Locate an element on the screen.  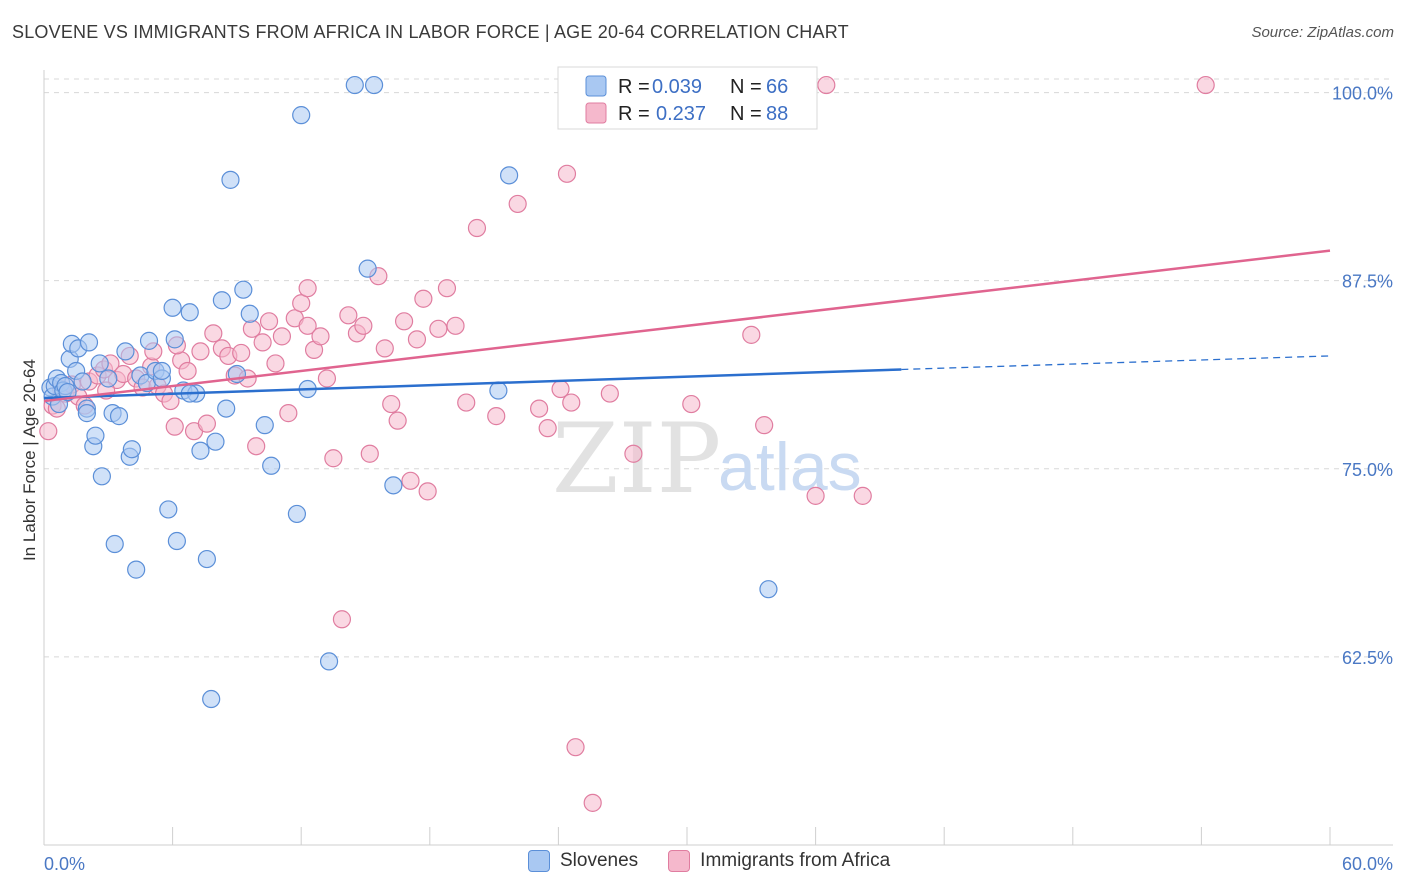
legend-n-value-slovenes: 66 is located at coordinates (777, 87).